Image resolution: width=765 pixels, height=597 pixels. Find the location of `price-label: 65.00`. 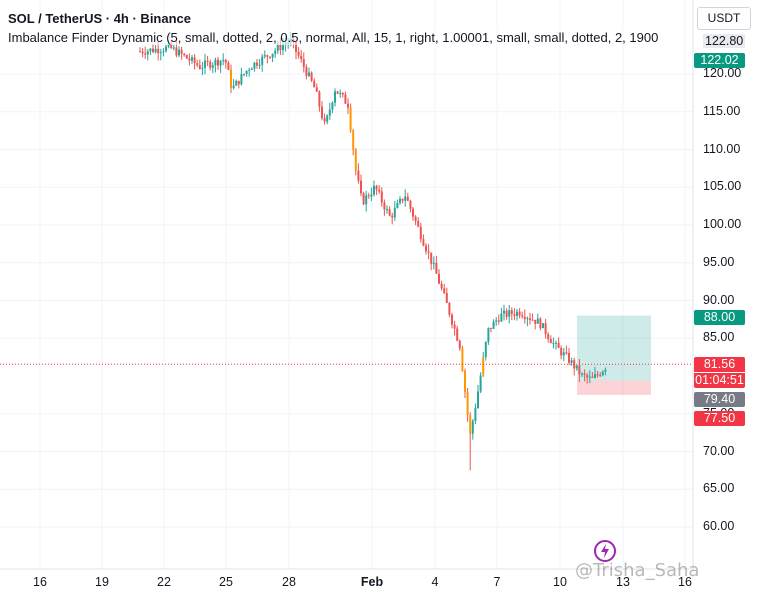

price-label: 65.00 is located at coordinates (719, 488).